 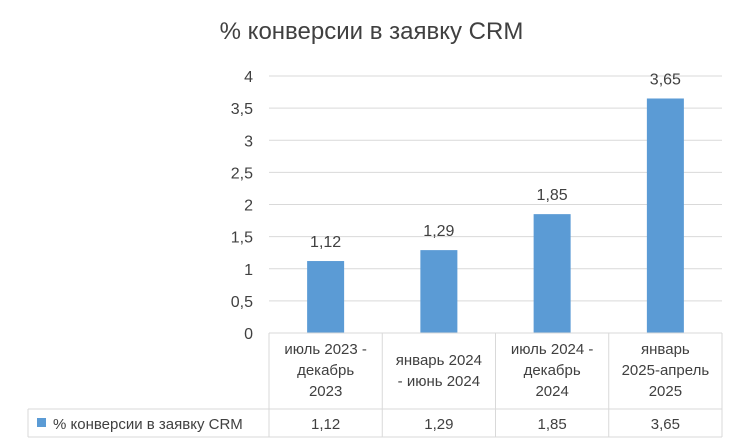 What do you see at coordinates (248, 334) in the screenshot?
I see `y-tick-label: 0` at bounding box center [248, 334].